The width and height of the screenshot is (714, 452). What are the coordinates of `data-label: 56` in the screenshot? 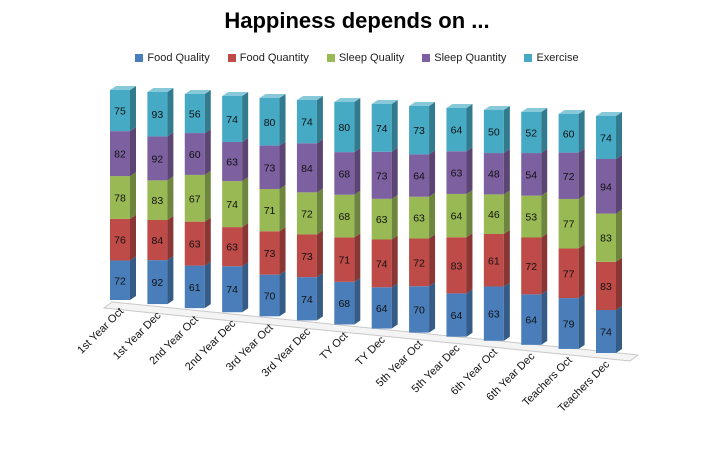 It's located at (195, 115).